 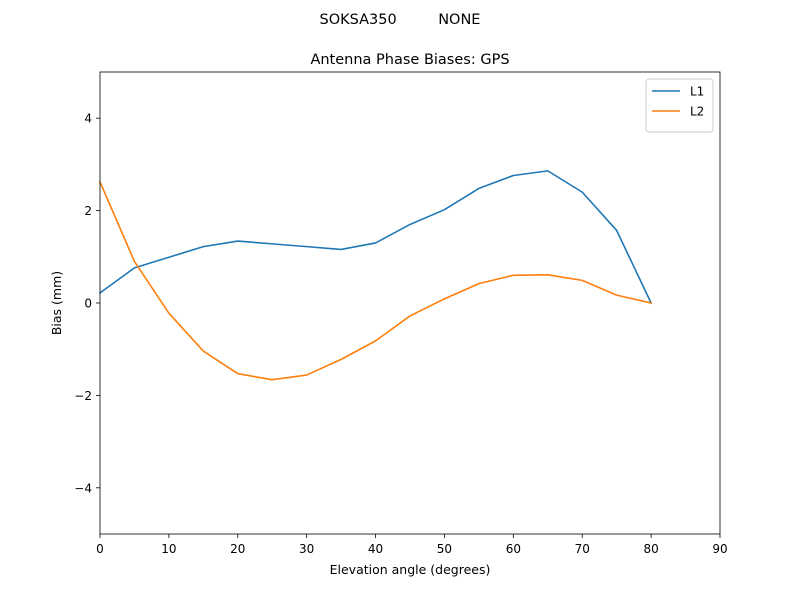 What do you see at coordinates (582, 549) in the screenshot?
I see `x-tick-label: 70` at bounding box center [582, 549].